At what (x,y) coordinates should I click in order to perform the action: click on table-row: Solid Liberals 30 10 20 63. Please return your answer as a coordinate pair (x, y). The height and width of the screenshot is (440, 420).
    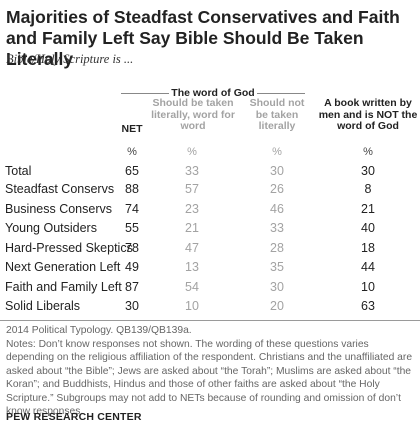
    Looking at the image, I should click on (210, 309).